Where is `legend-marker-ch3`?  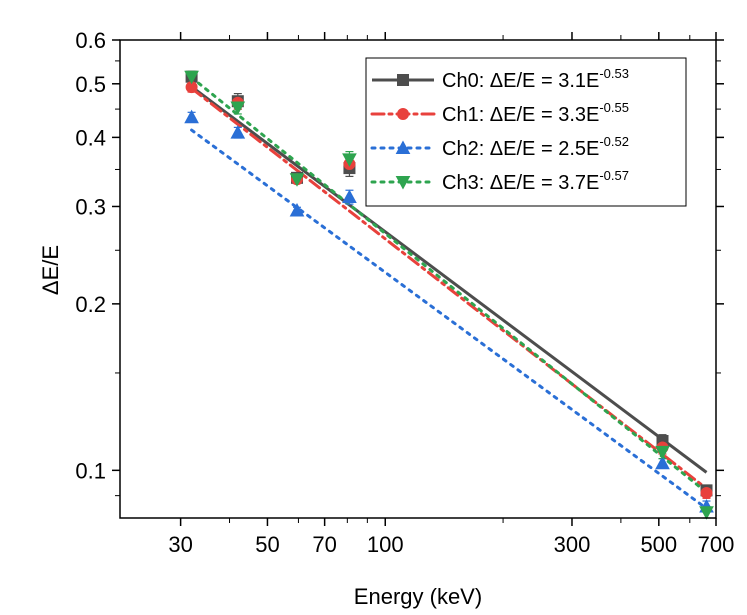
legend-marker-ch3 is located at coordinates (403, 183).